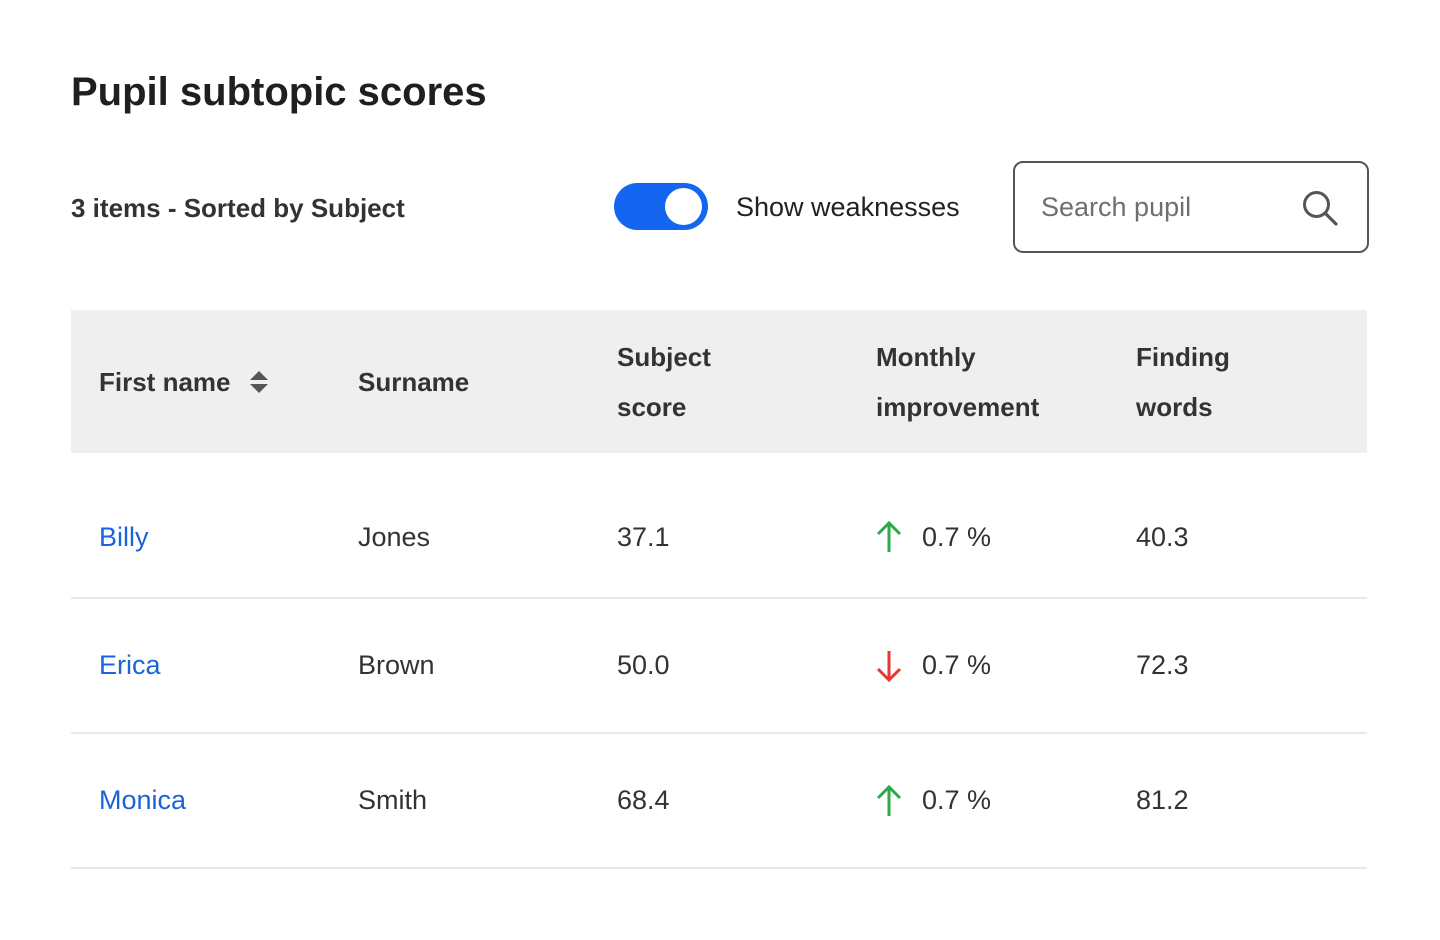  What do you see at coordinates (1162, 536) in the screenshot?
I see `finding-words-cell: 40.3` at bounding box center [1162, 536].